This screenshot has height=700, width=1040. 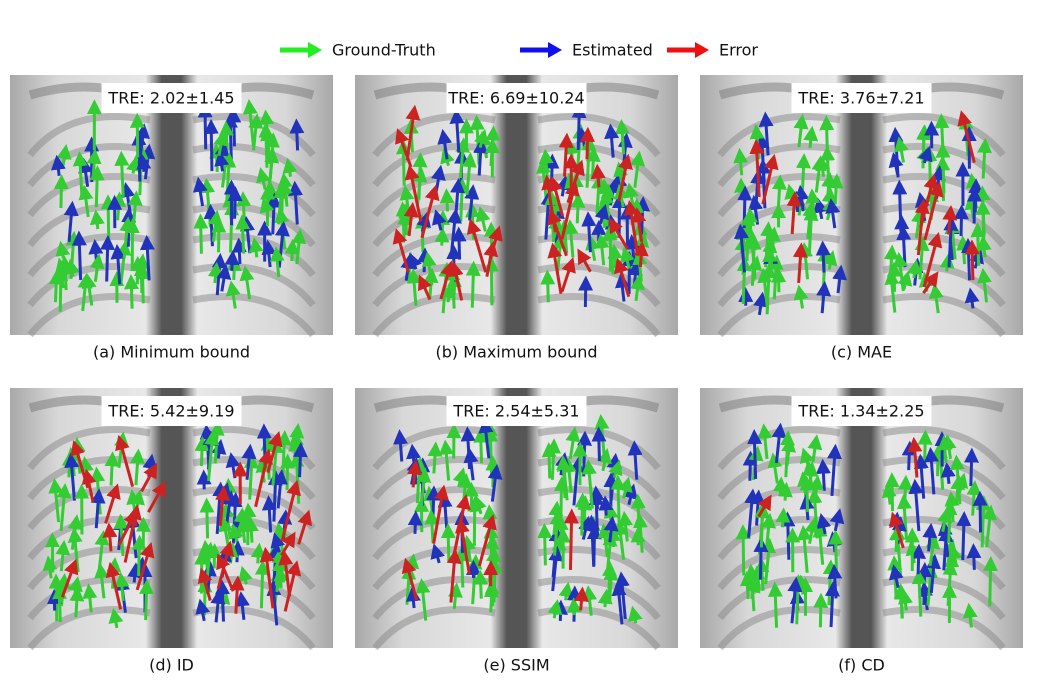 What do you see at coordinates (315, 50) in the screenshot?
I see `legend-arrow-head` at bounding box center [315, 50].